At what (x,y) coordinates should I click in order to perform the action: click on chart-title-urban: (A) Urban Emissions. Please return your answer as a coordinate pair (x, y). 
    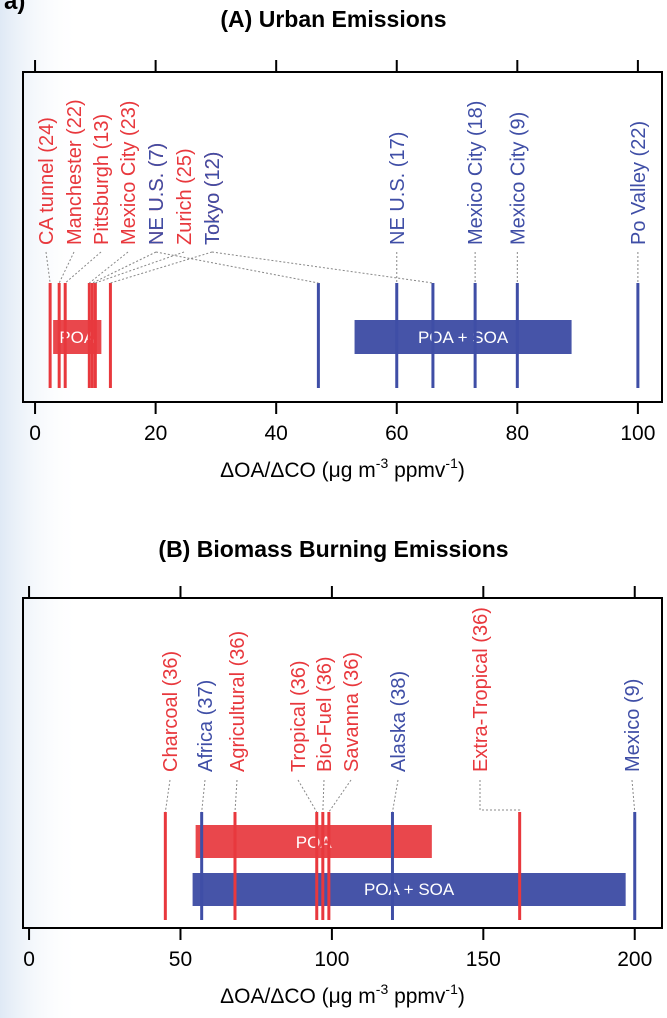
    Looking at the image, I should click on (333, 19).